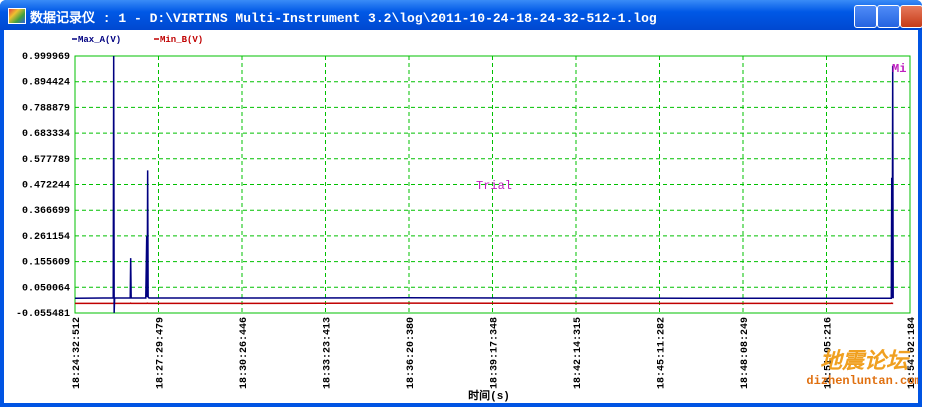  Describe the element at coordinates (181, 40) in the screenshot. I see `legend-label: Min_B(V)` at that location.